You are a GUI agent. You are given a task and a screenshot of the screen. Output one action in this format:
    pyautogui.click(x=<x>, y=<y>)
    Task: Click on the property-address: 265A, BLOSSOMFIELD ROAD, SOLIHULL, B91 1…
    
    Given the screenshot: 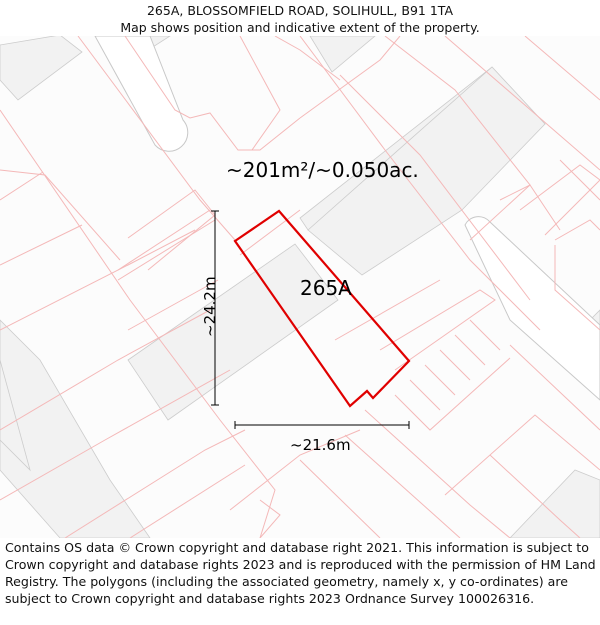 What is the action you would take?
    pyautogui.click(x=300, y=10)
    